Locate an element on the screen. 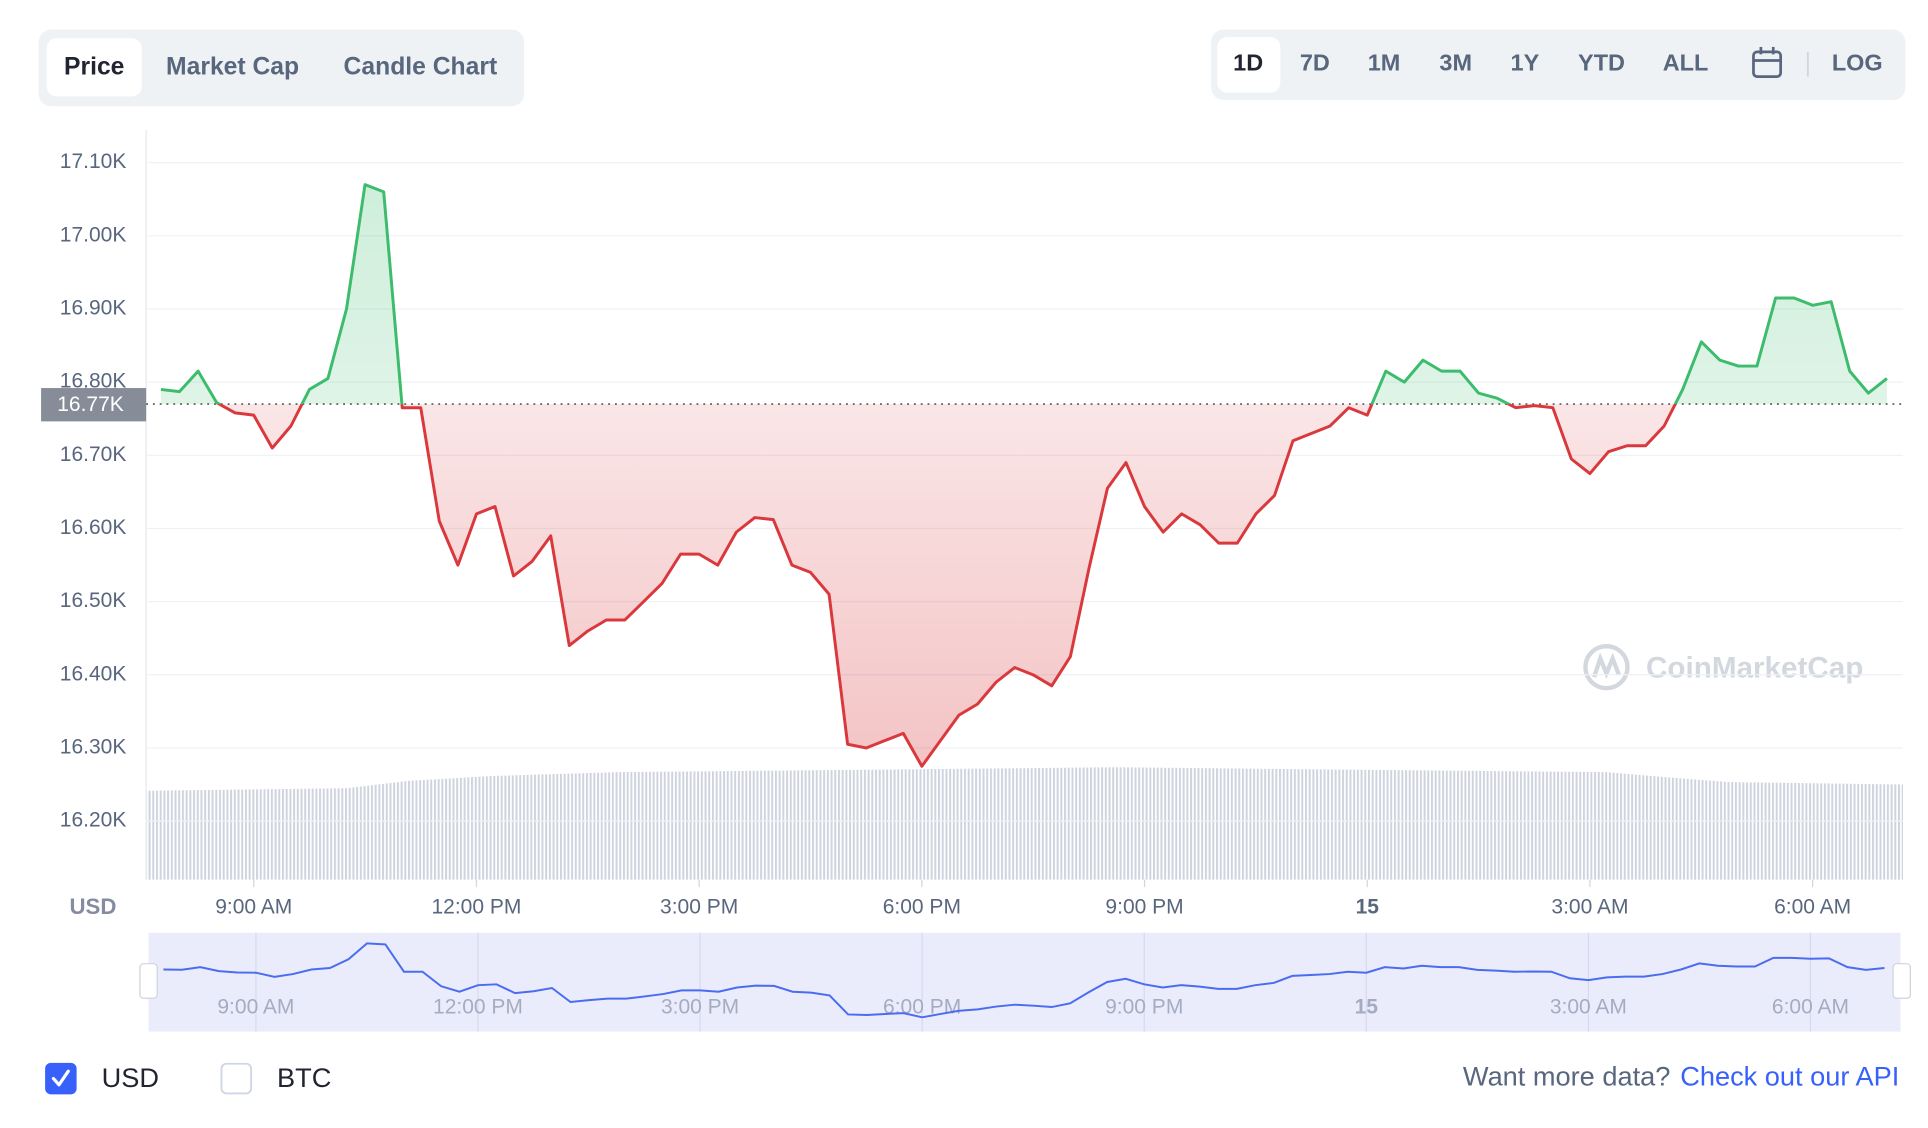  y-tick-label: 16.30K is located at coordinates (93, 747).